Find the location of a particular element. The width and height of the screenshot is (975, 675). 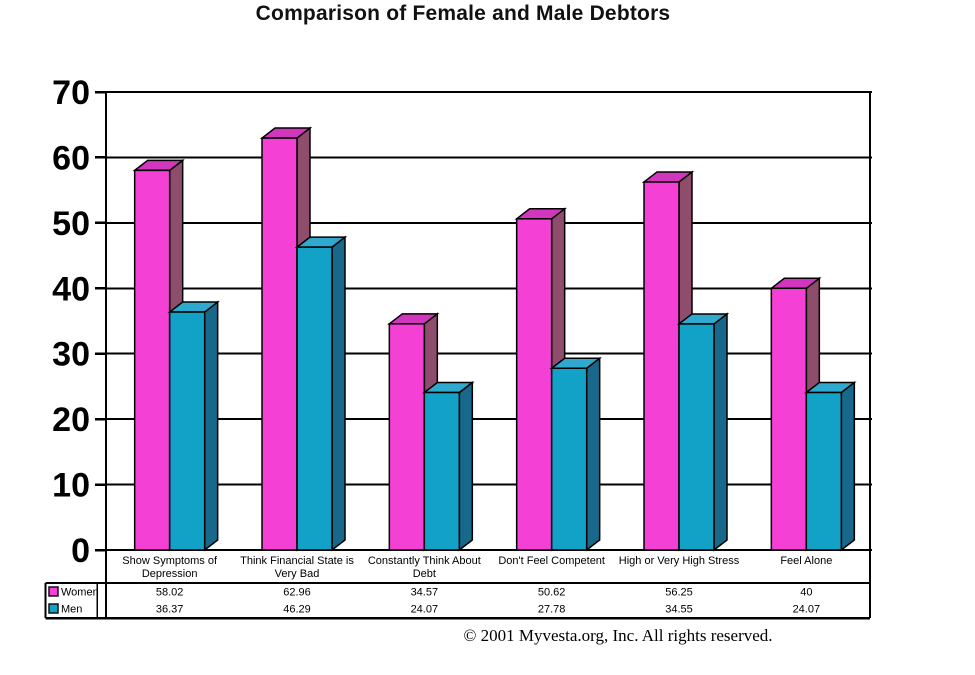

legend-swatch-men is located at coordinates (53, 608).